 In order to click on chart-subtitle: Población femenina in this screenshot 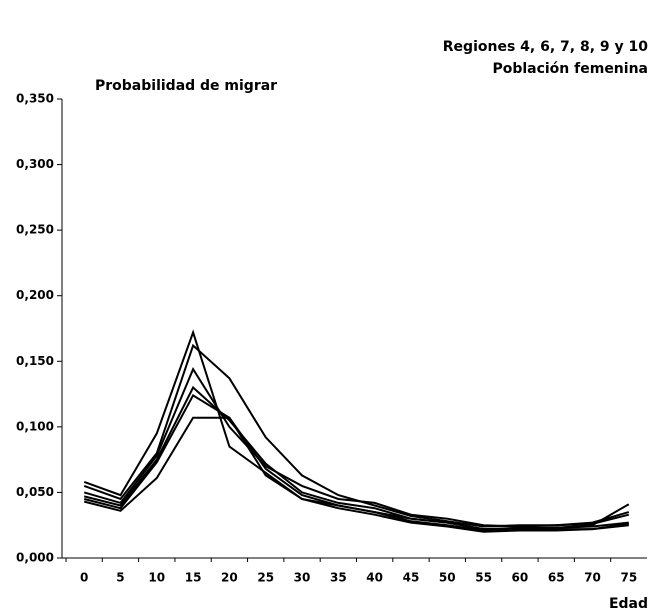, I will do `click(570, 69)`.